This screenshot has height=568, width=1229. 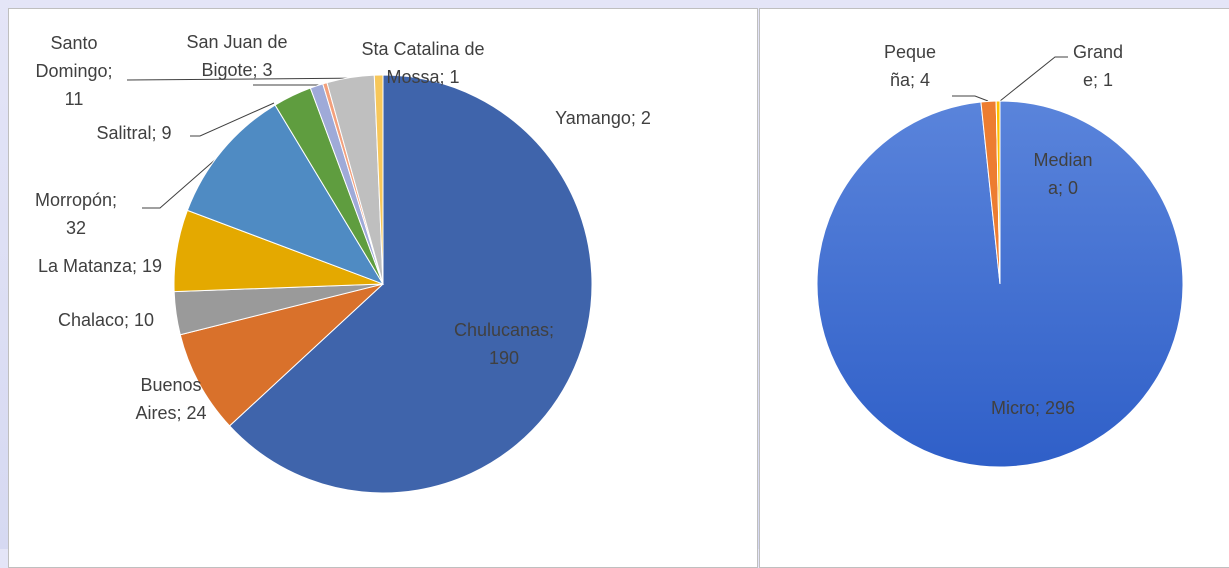 I want to click on data-label: Yamango; 2, so click(x=603, y=118).